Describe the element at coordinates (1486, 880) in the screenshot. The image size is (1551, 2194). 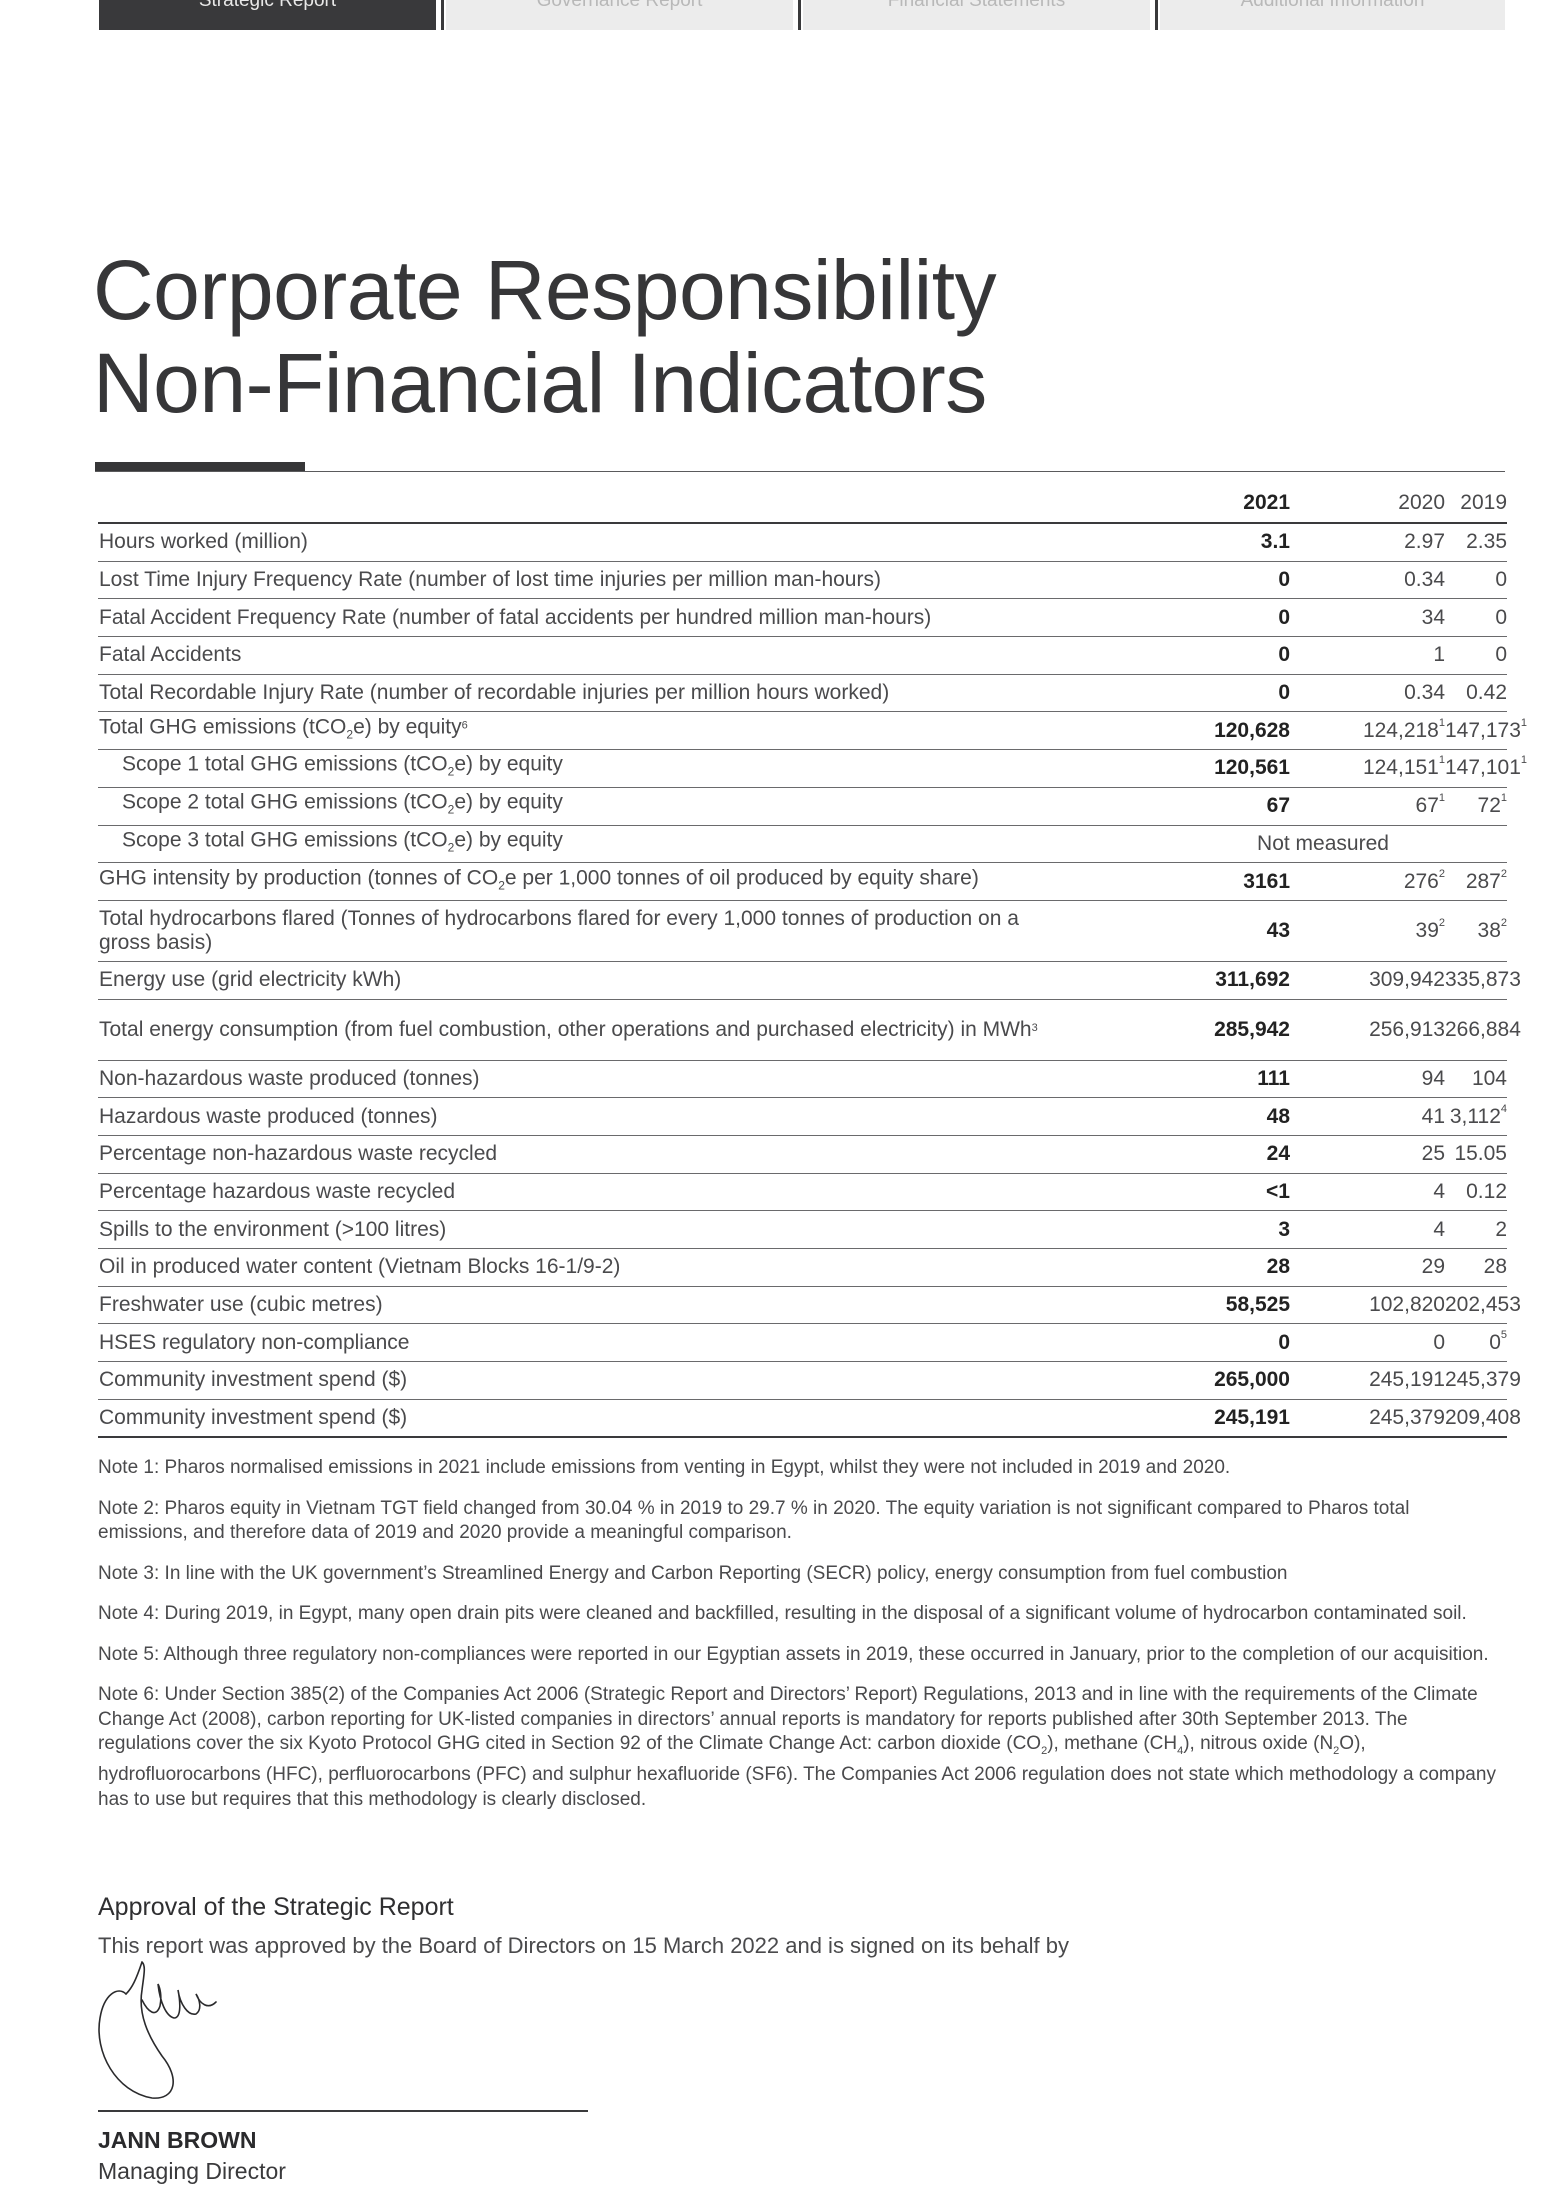
I see `value-2019: 2872` at that location.